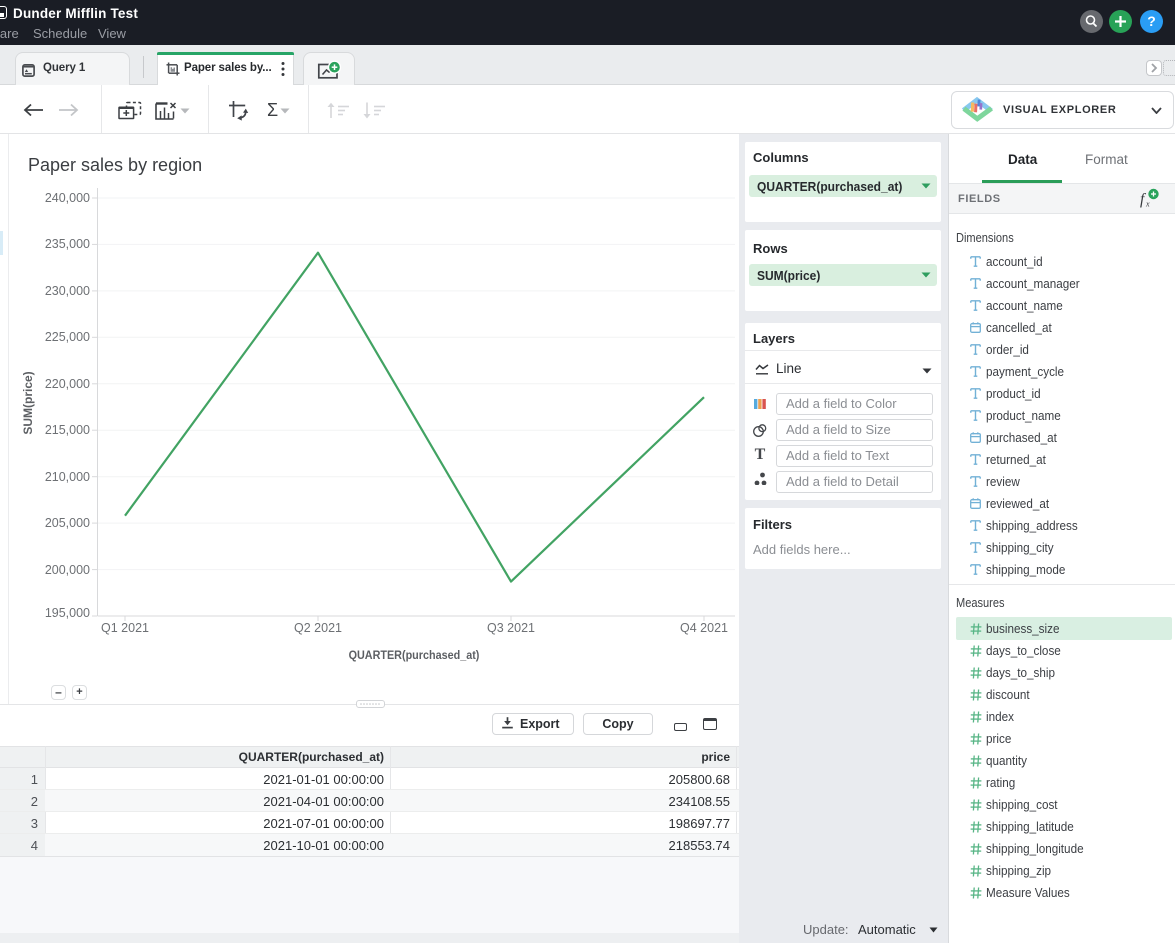 The width and height of the screenshot is (1175, 943). I want to click on svg-text: f, so click(1143, 199).